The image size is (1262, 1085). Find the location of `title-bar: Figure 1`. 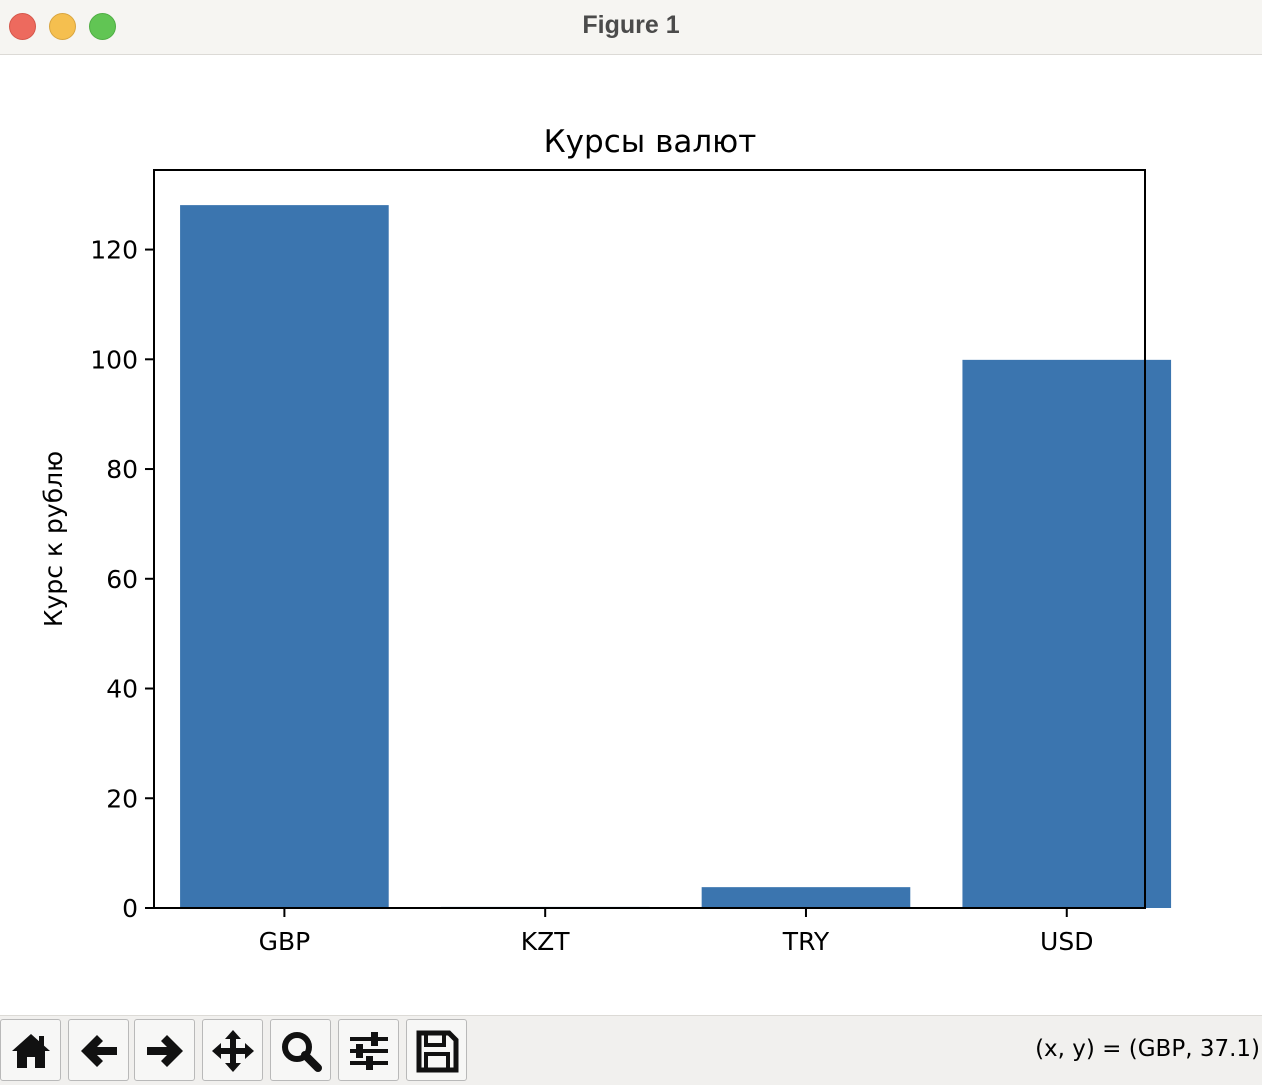

title-bar: Figure 1 is located at coordinates (631, 27).